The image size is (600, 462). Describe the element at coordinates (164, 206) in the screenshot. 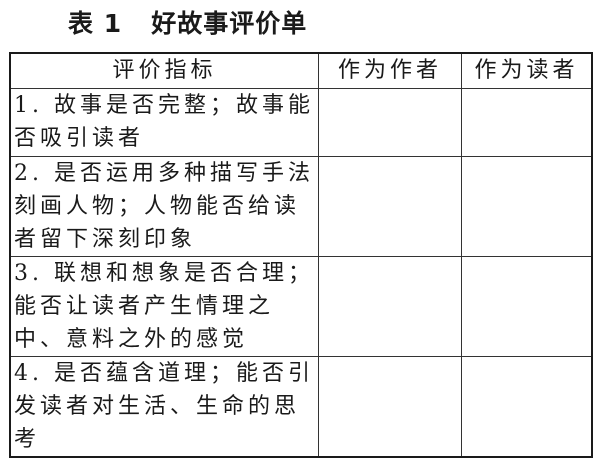

I see `criterion-cell: 2. 是否运用多种描写手法刻画人物；人物能否给读者留下深刻印象` at that location.